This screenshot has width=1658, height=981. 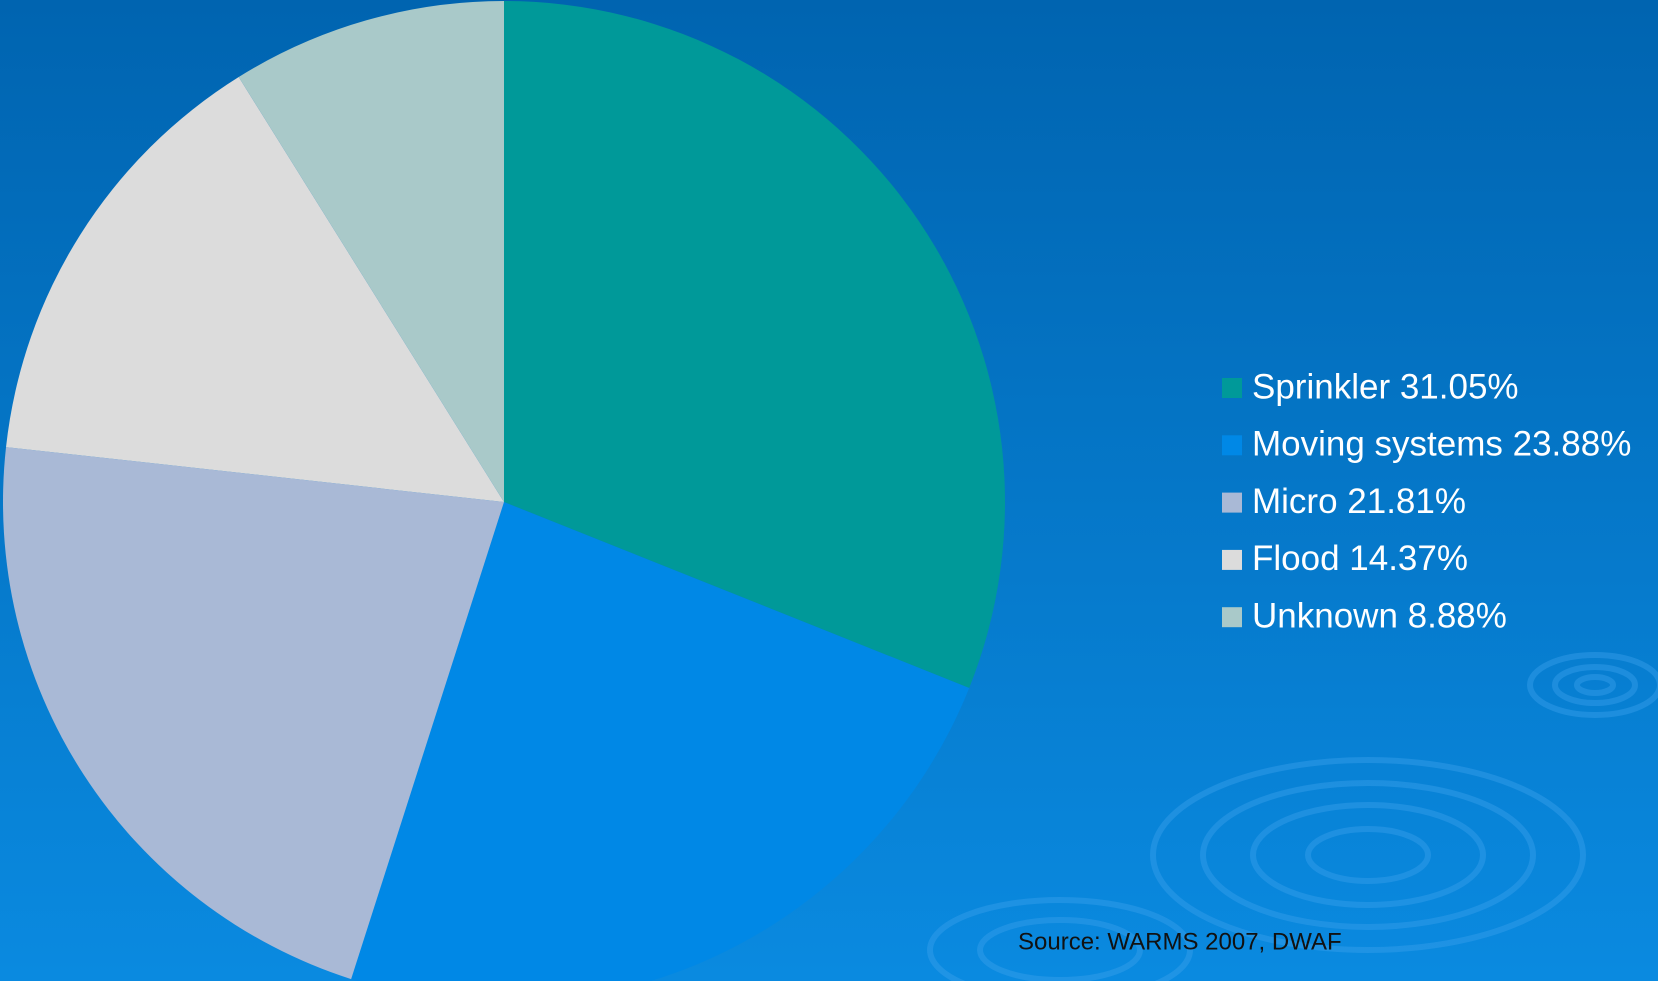 I want to click on legend-label: Sprinkler 31.05%, so click(x=1385, y=386).